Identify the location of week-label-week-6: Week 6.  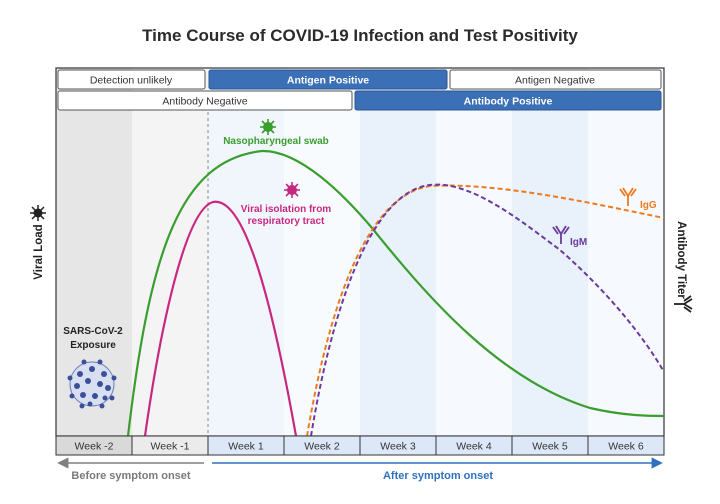
(626, 447).